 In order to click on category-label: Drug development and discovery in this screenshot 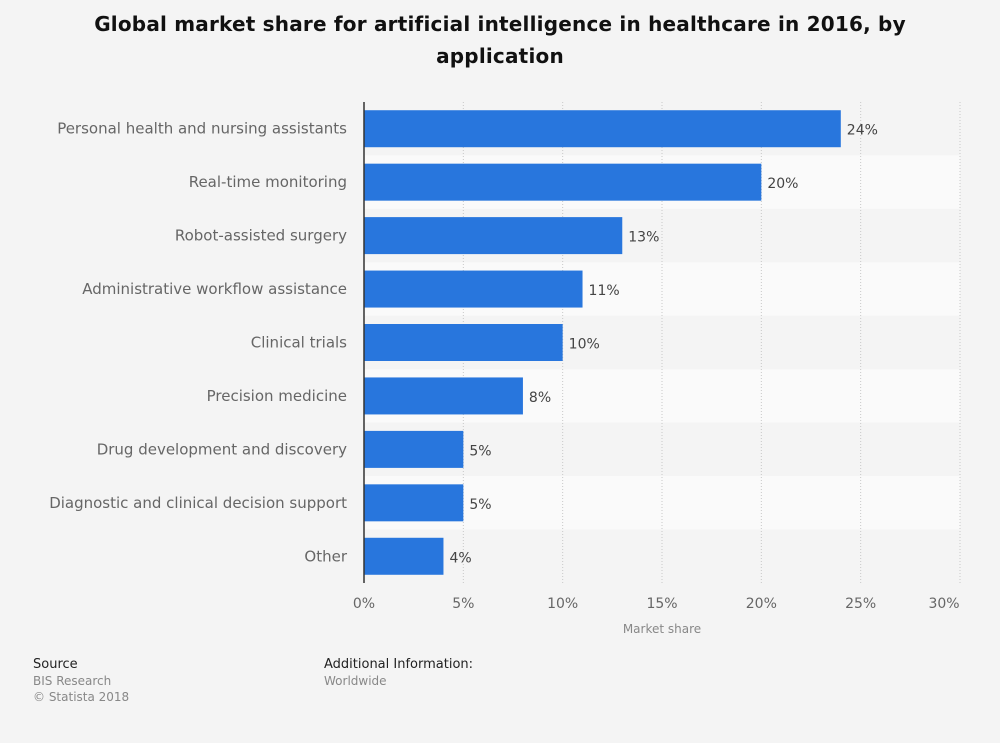, I will do `click(222, 449)`.